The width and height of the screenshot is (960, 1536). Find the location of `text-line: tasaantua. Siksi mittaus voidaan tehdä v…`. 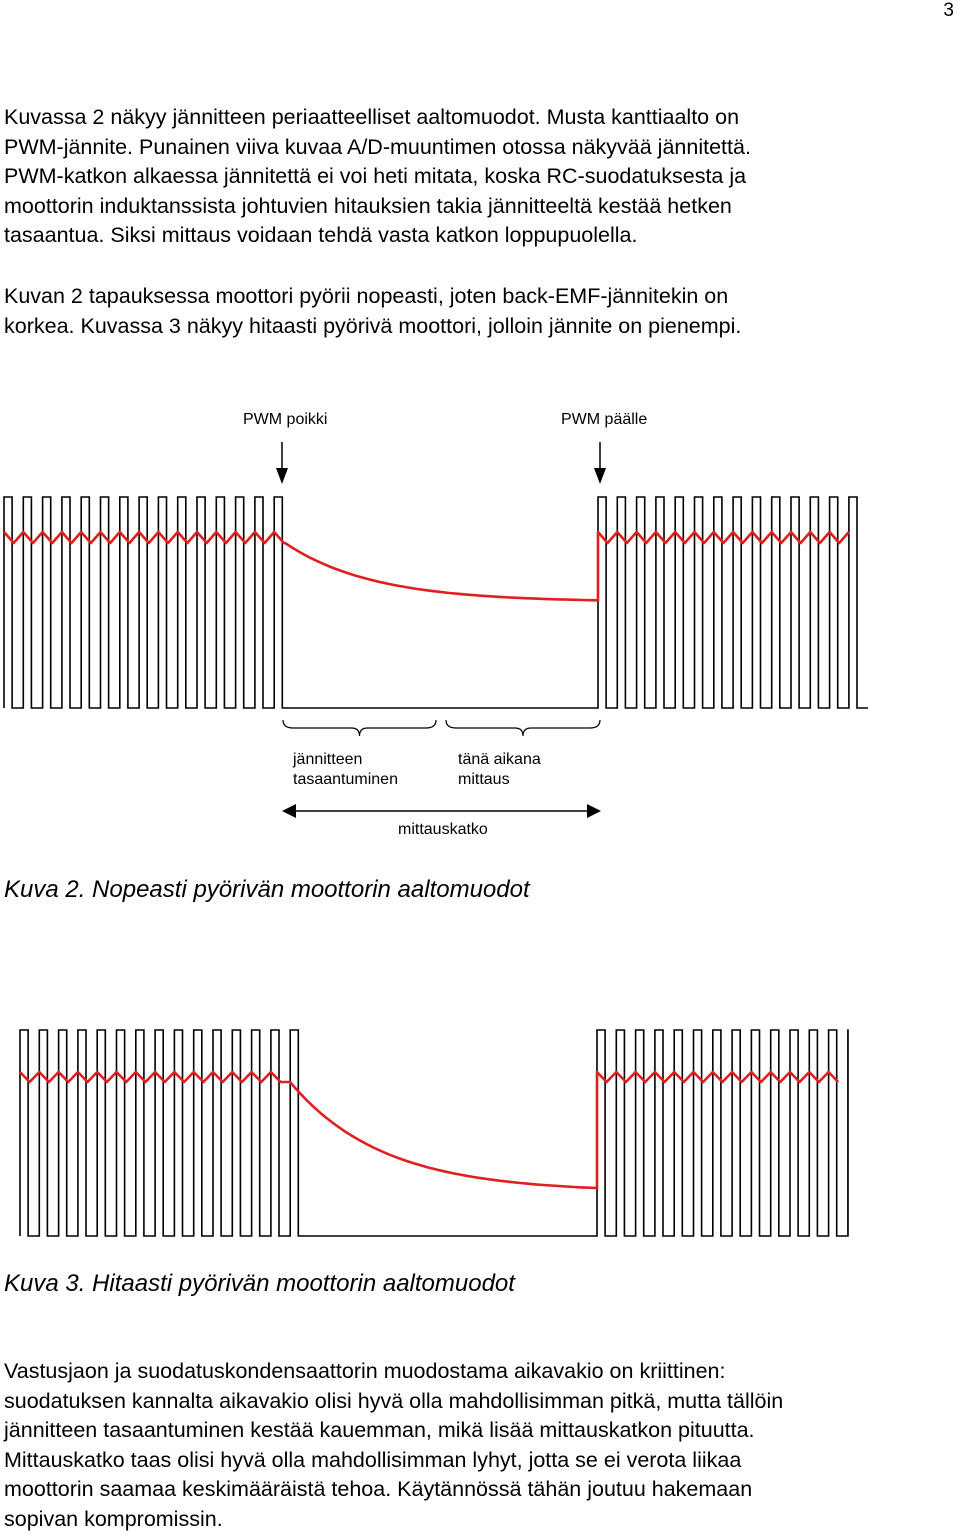

text-line: tasaantua. Siksi mittaus voidaan tehdä v… is located at coordinates (321, 235).